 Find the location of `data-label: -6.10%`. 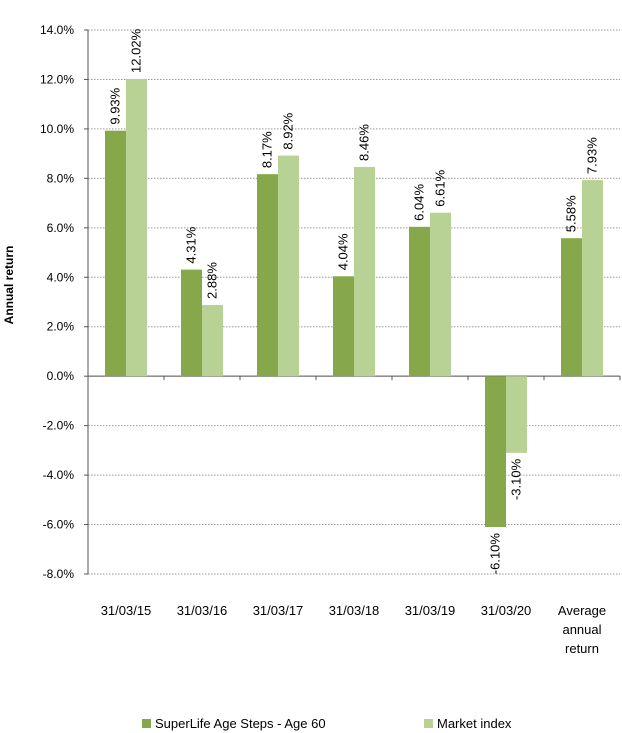

data-label: -6.10% is located at coordinates (495, 554).